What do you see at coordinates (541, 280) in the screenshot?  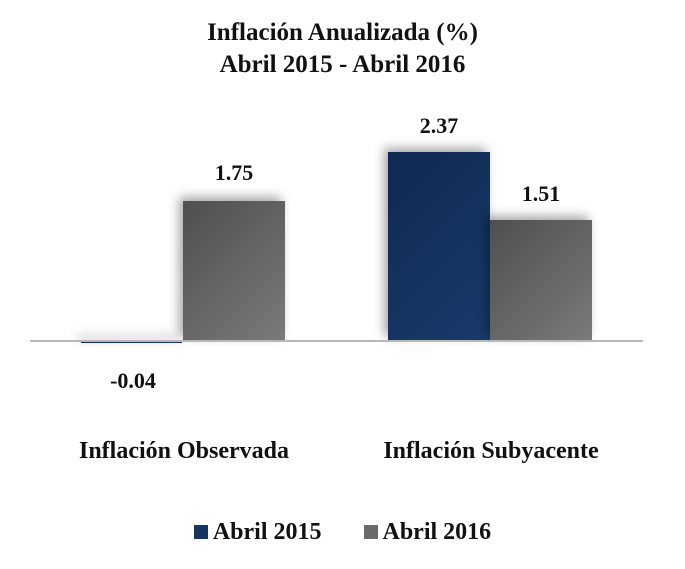 I see `bar-subyacente-2016` at bounding box center [541, 280].